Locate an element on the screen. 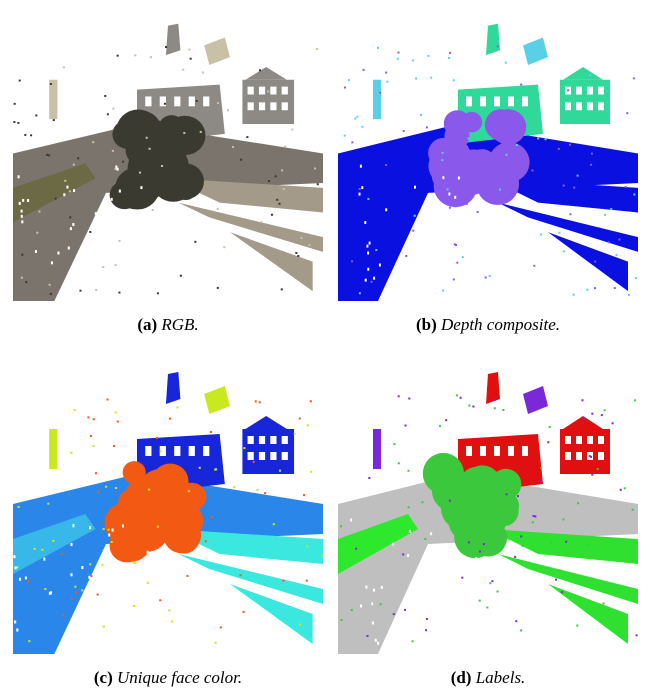 Image resolution: width=651 pixels, height=697 pixels. caption-a: (a) RGB. is located at coordinates (168, 325).